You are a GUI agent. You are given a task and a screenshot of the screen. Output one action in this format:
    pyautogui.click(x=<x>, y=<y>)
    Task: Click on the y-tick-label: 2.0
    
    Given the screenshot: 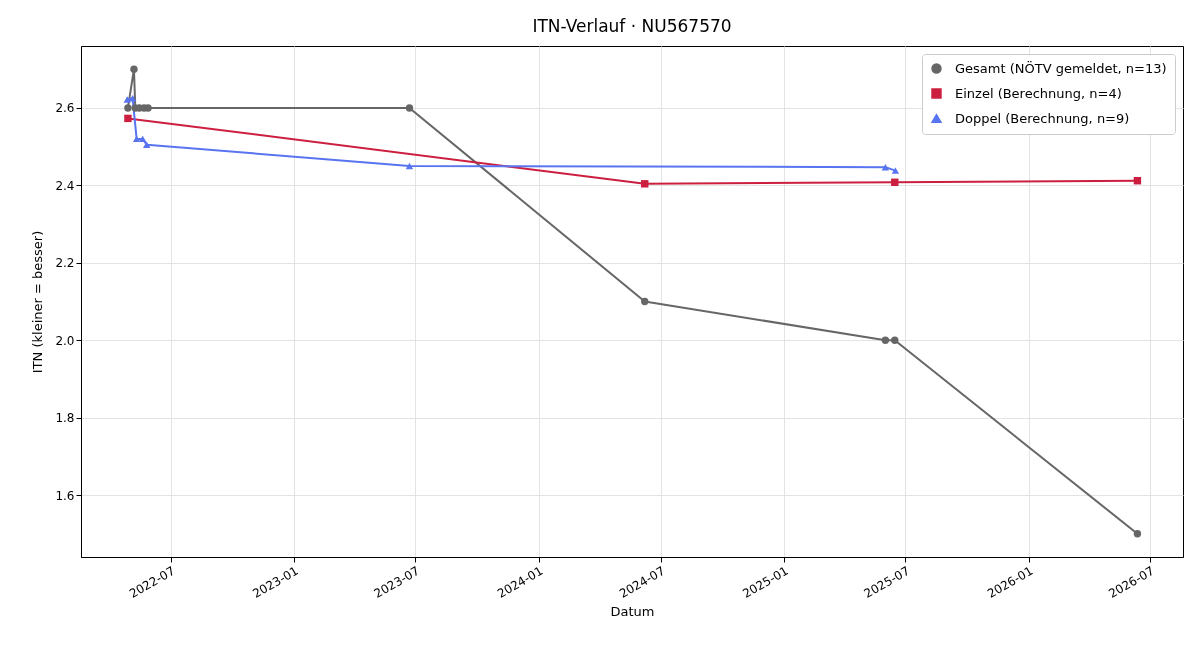 What is the action you would take?
    pyautogui.click(x=65, y=340)
    